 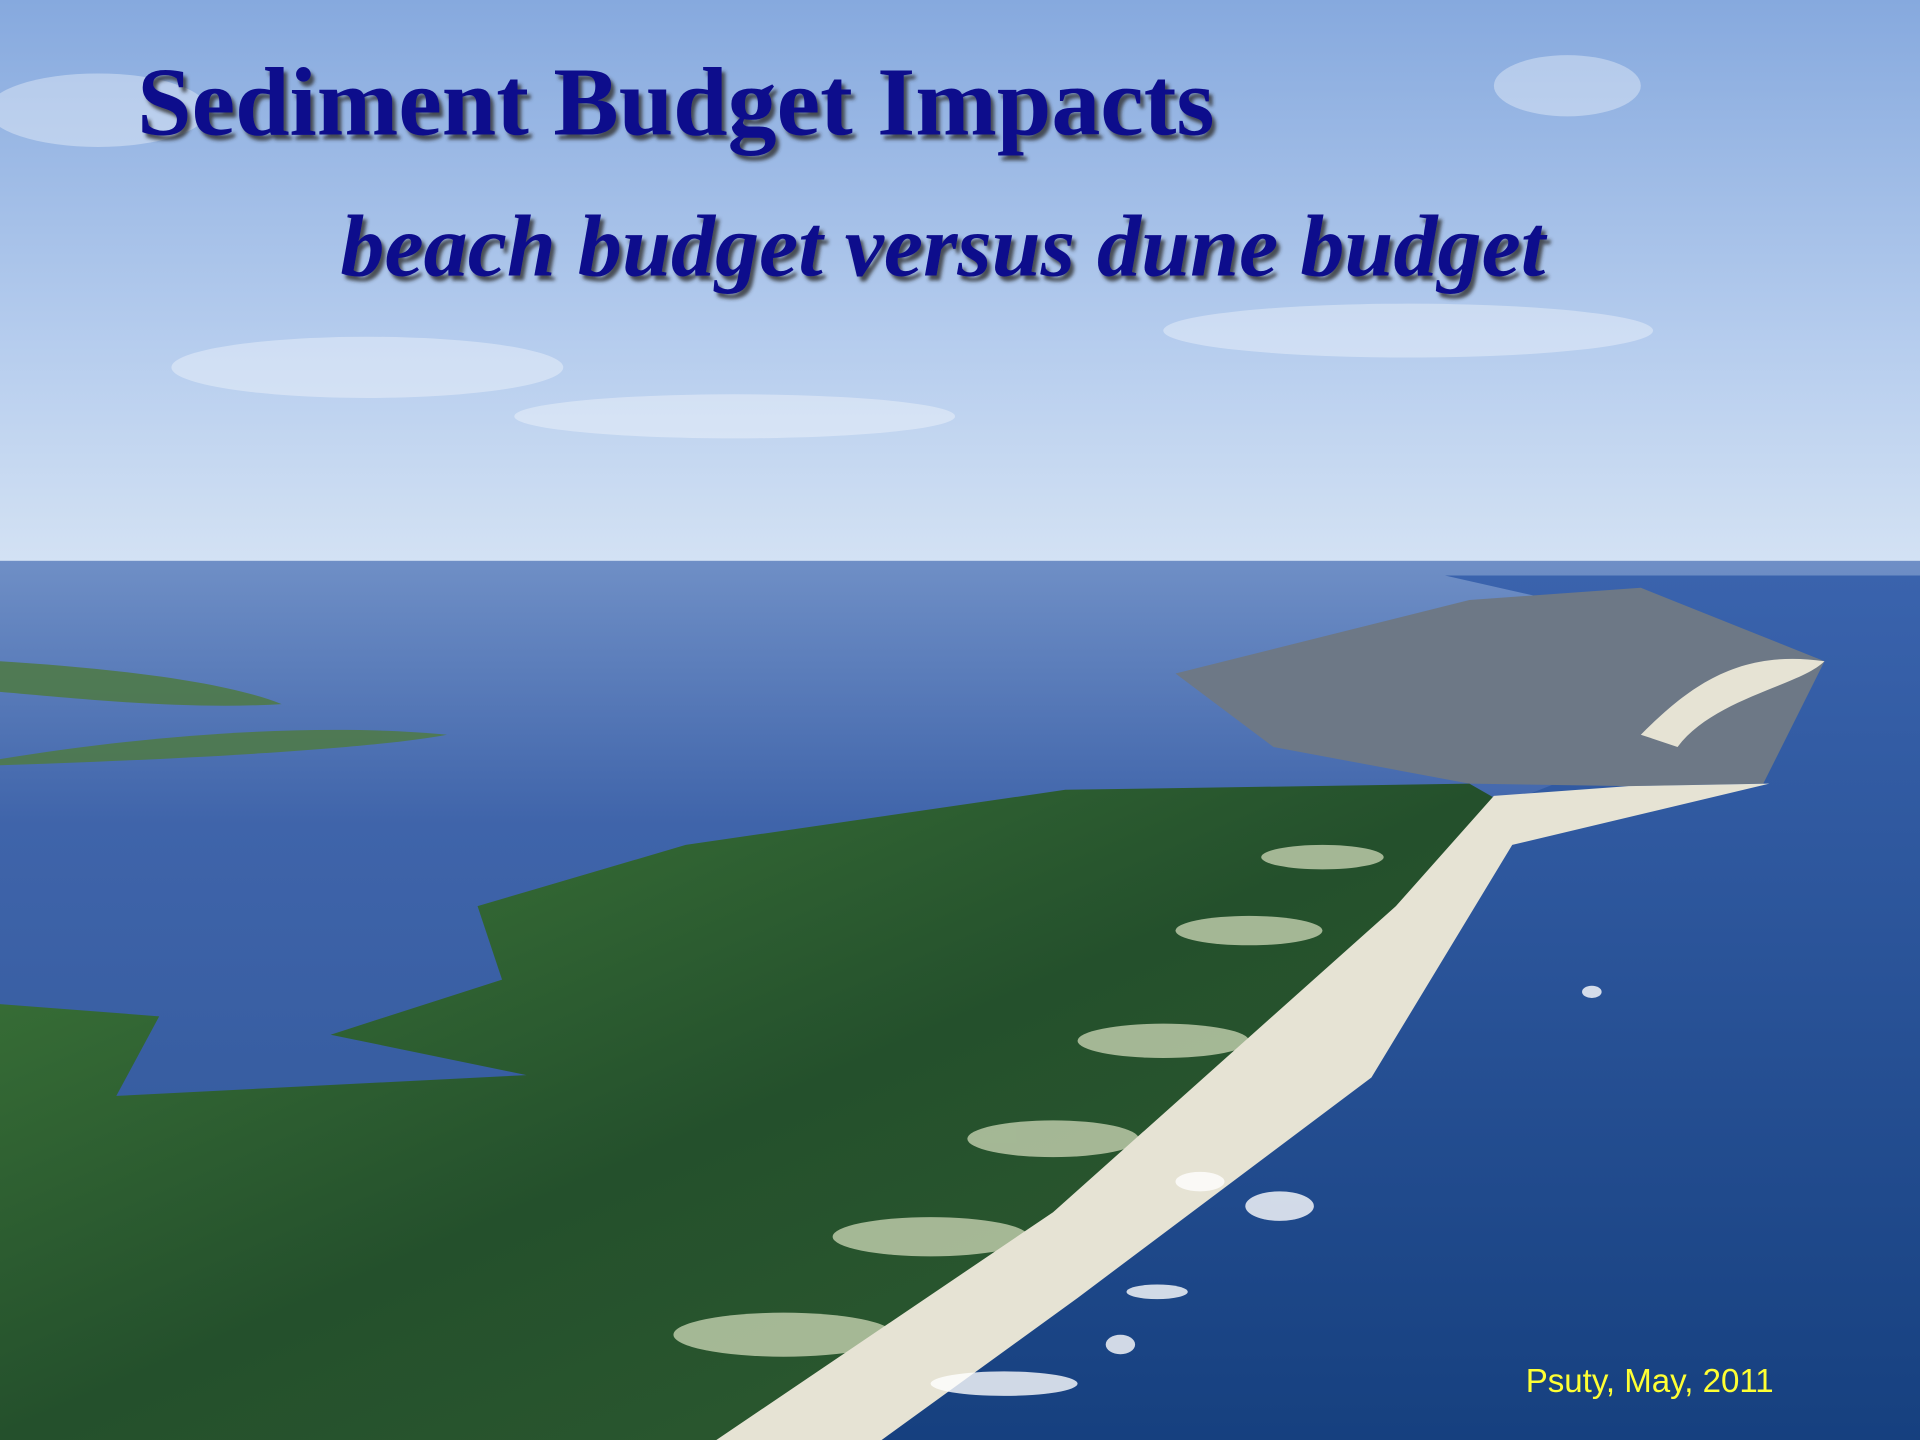 I want to click on slide-subtitle: beach budget versus dune budget, so click(x=943, y=247).